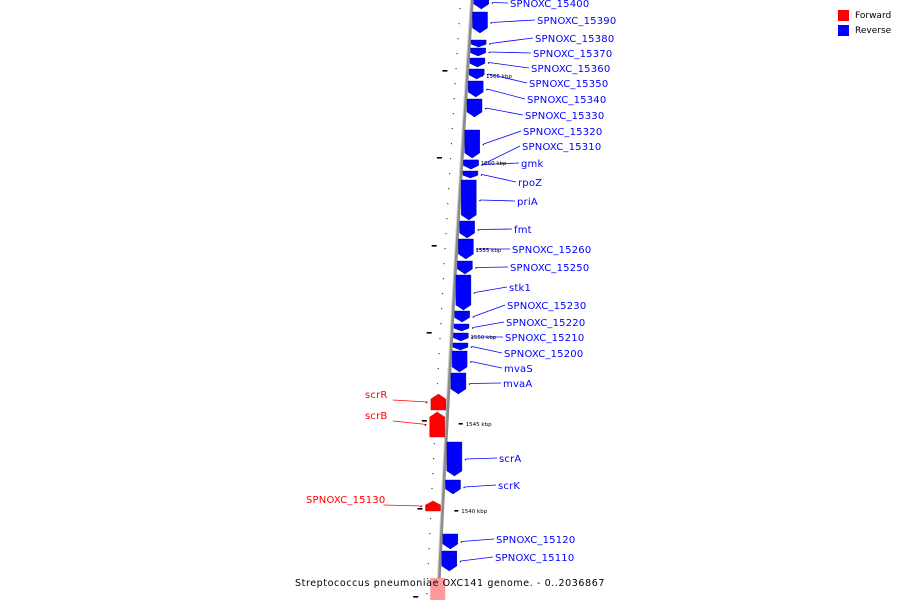 This screenshot has height=600, width=900. I want to click on gene-label-spnoxc_15230: SPNOXC_15230, so click(546, 306).